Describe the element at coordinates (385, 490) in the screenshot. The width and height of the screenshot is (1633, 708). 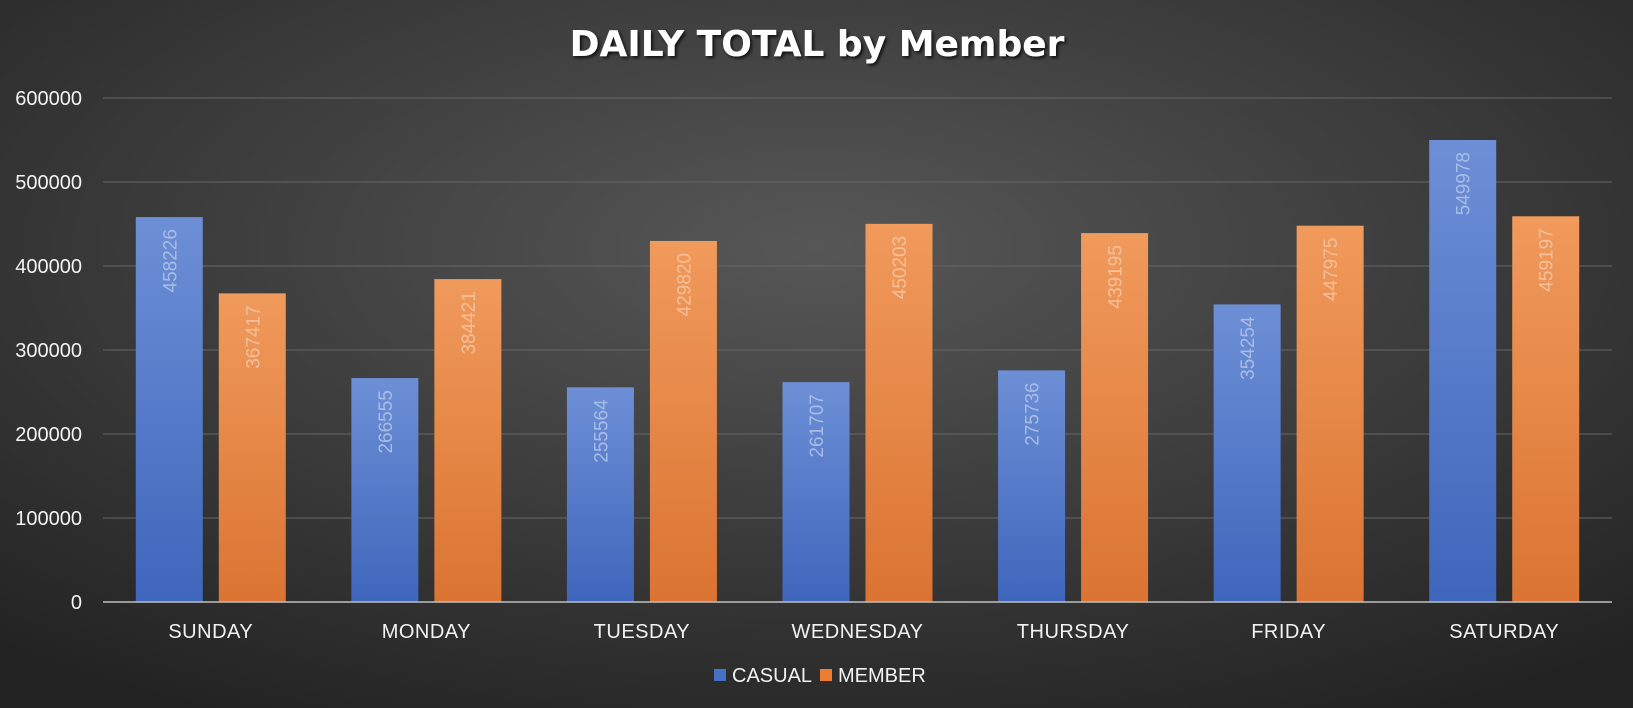
I see `bar-casual-monday` at that location.